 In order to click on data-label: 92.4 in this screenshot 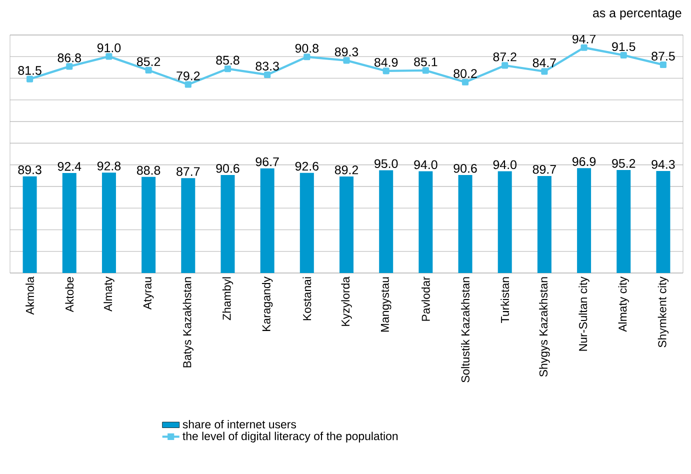, I will do `click(70, 166)`.